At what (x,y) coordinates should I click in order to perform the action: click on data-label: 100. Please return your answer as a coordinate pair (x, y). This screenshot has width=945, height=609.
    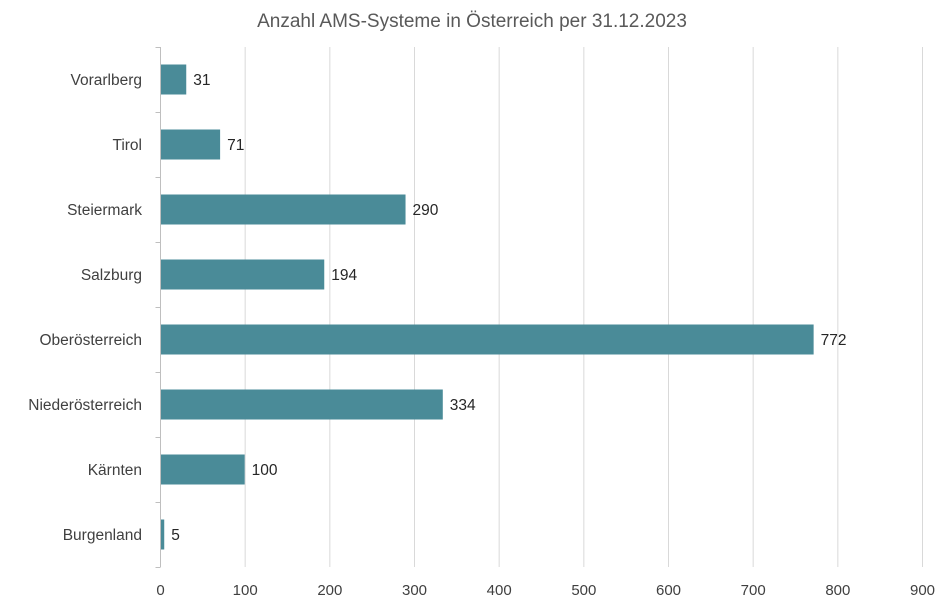
    Looking at the image, I should click on (265, 470).